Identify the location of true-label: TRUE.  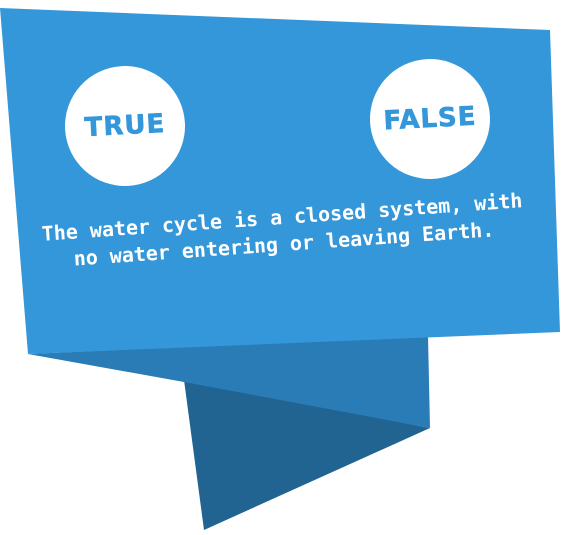
(125, 126).